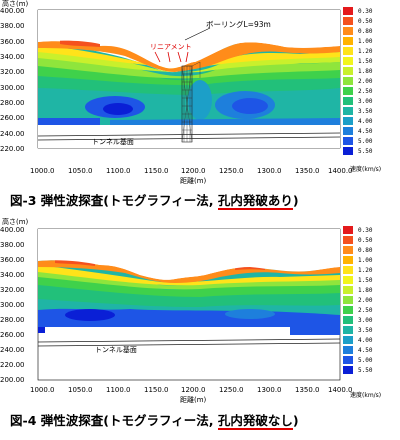  Describe the element at coordinates (42, 171) in the screenshot. I see `figure3-xtick: 1000.0` at that location.